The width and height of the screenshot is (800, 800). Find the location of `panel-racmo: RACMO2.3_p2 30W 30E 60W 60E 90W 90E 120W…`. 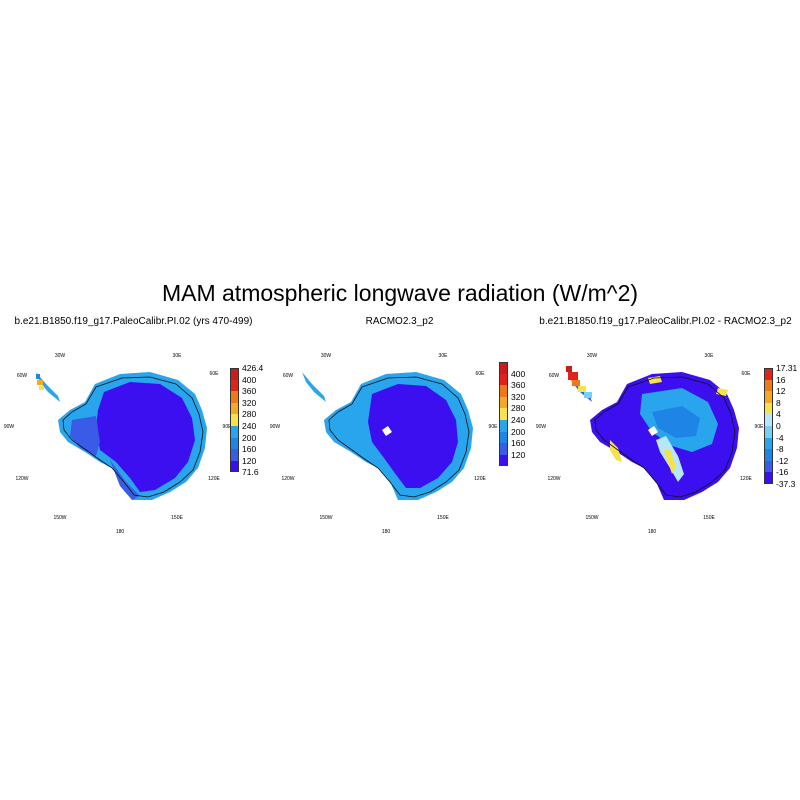

panel-racmo: RACMO2.3_p2 30W 30E 60W 60E 90W 90E 120W… is located at coordinates (399, 428).